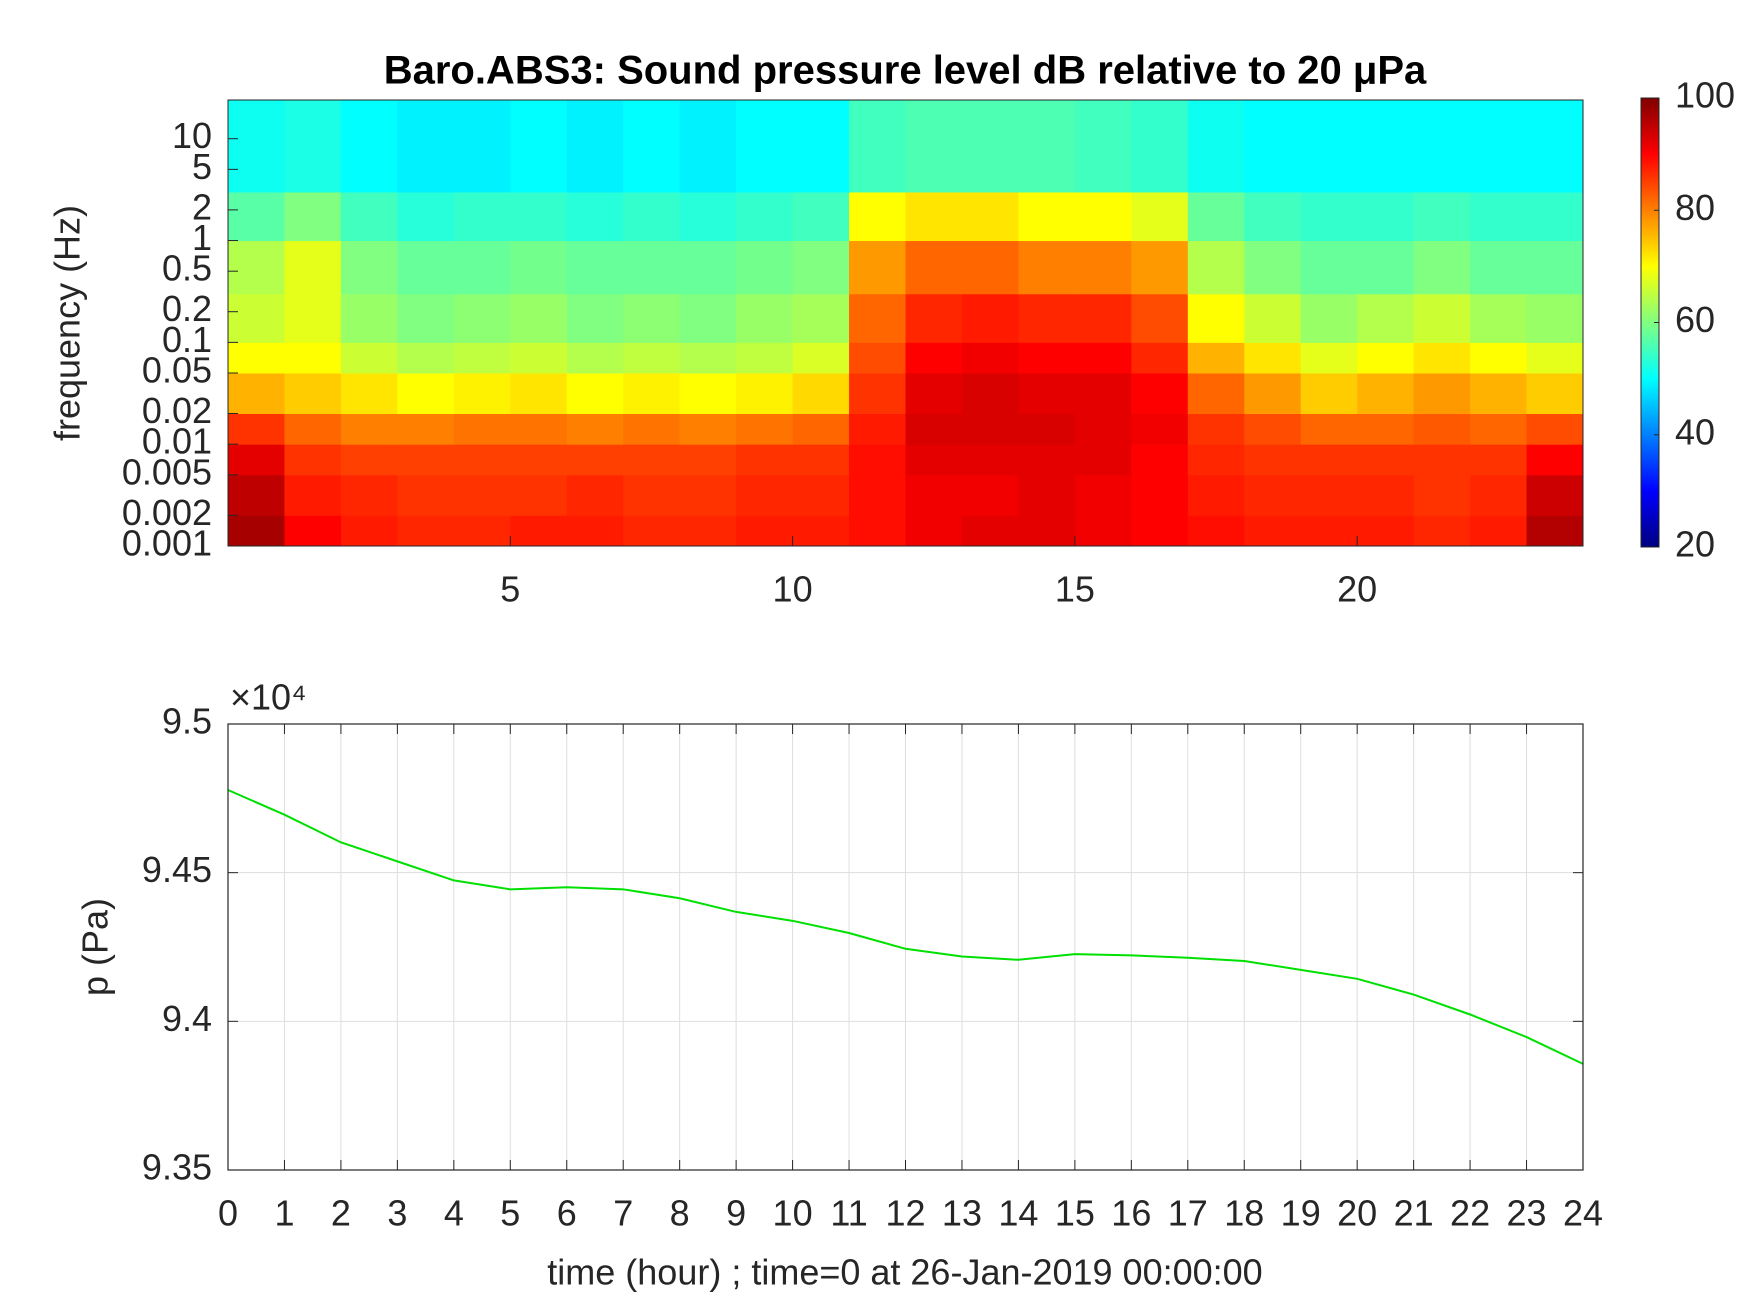  What do you see at coordinates (268, 697) in the screenshot?
I see `axis-multiplier: ×10⁴` at bounding box center [268, 697].